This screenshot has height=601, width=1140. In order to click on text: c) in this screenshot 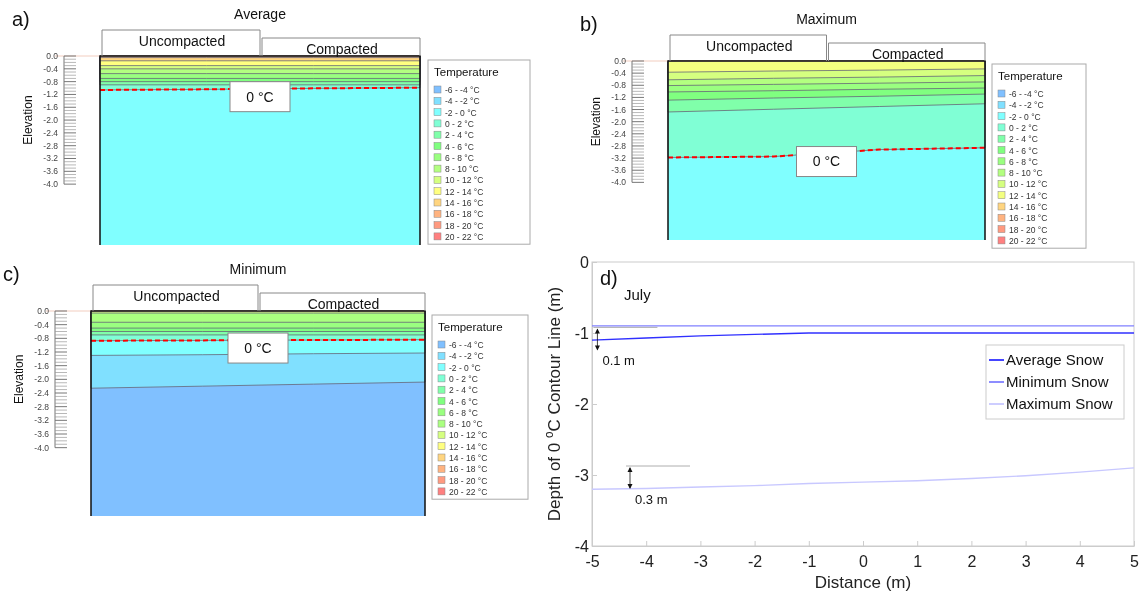, I will do `click(11, 274)`.